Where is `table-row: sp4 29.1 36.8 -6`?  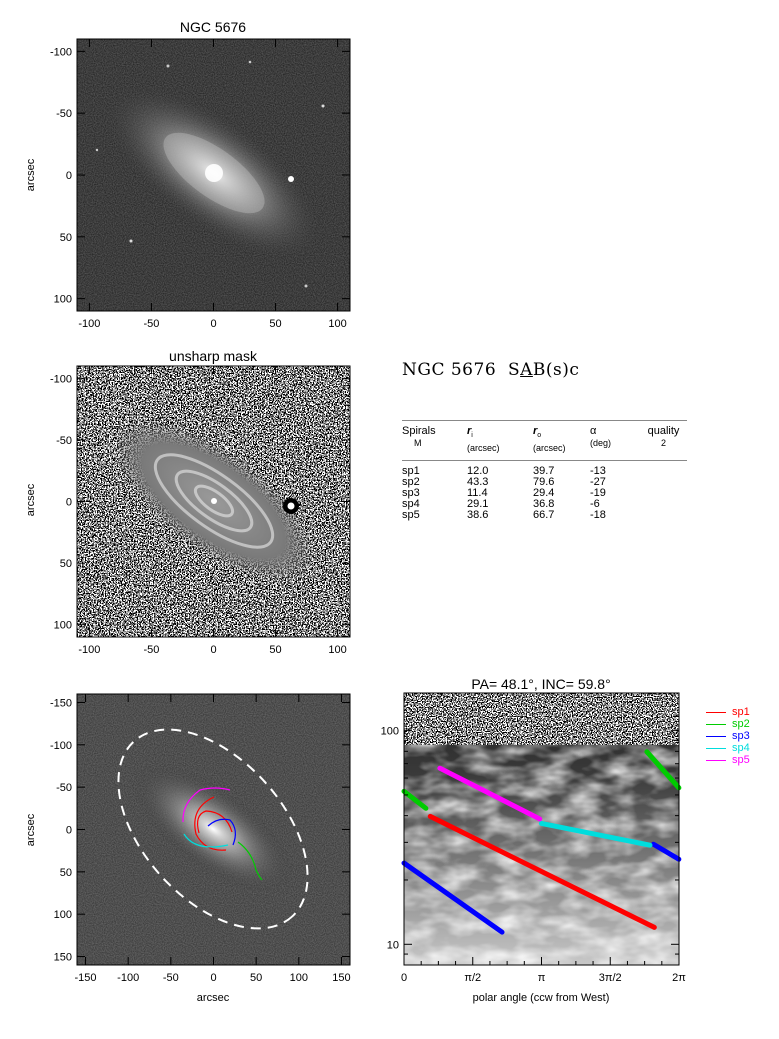 table-row: sp4 29.1 36.8 -6 is located at coordinates (544, 504).